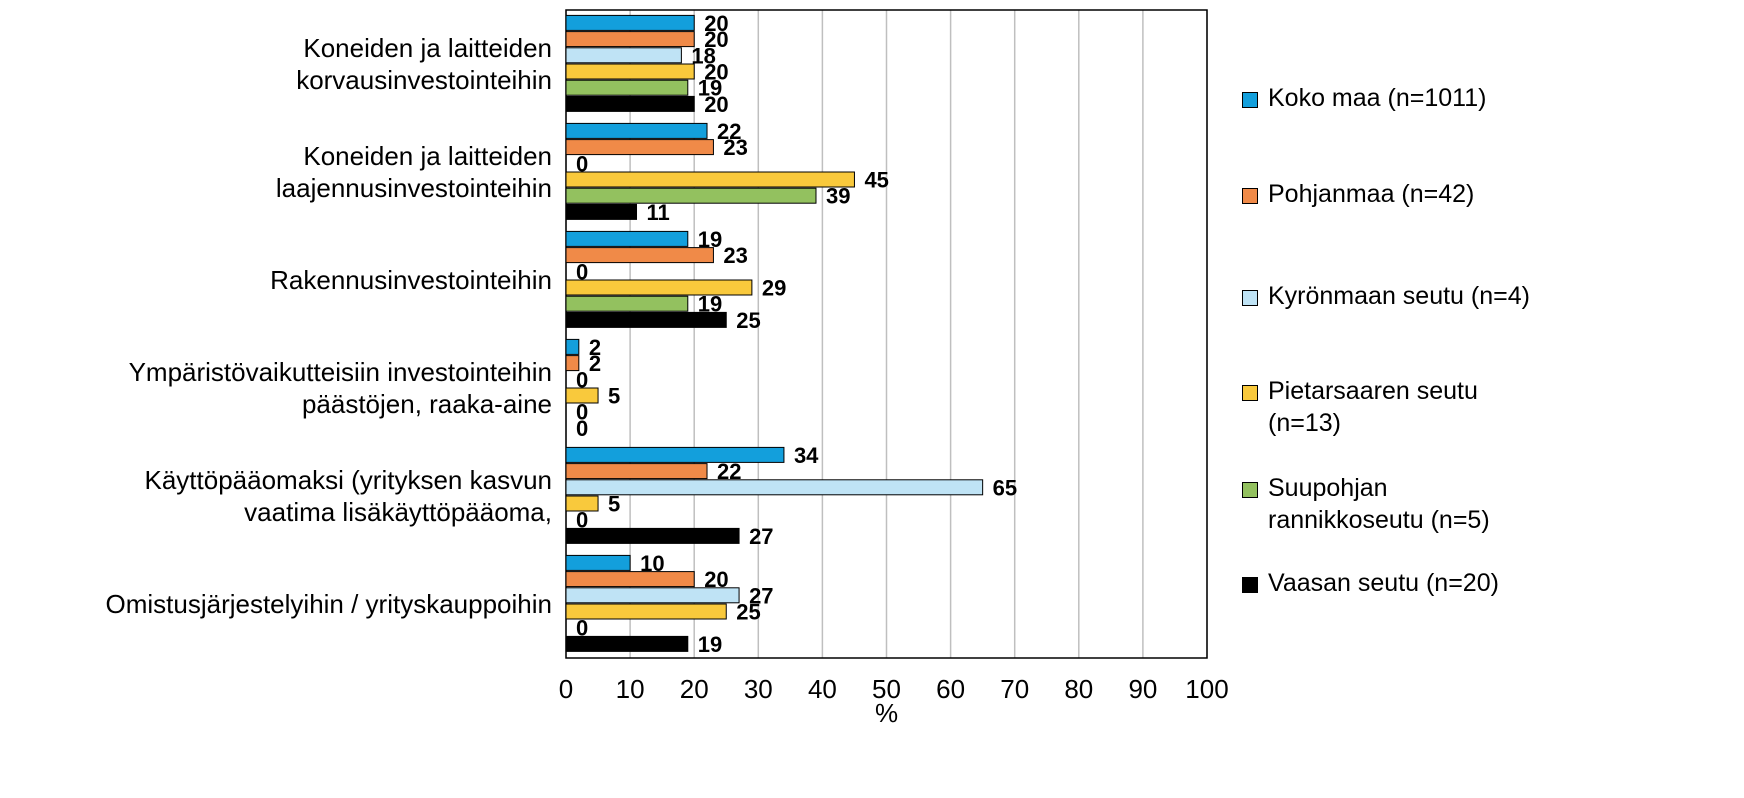 This screenshot has height=798, width=1744. Describe the element at coordinates (694, 689) in the screenshot. I see `x-tick-label: 20` at that location.